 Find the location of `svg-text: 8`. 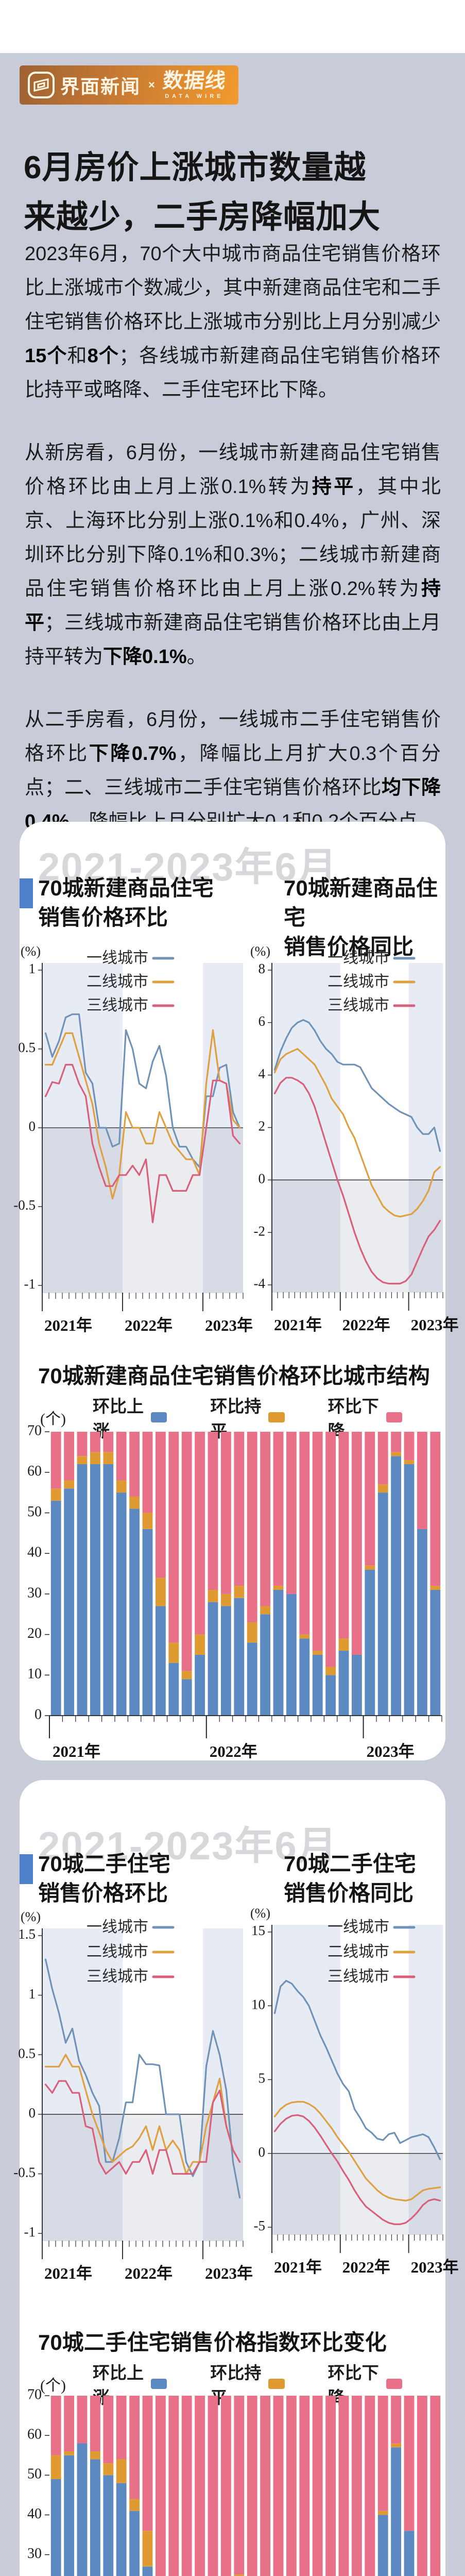

svg-text: 8 is located at coordinates (262, 968).